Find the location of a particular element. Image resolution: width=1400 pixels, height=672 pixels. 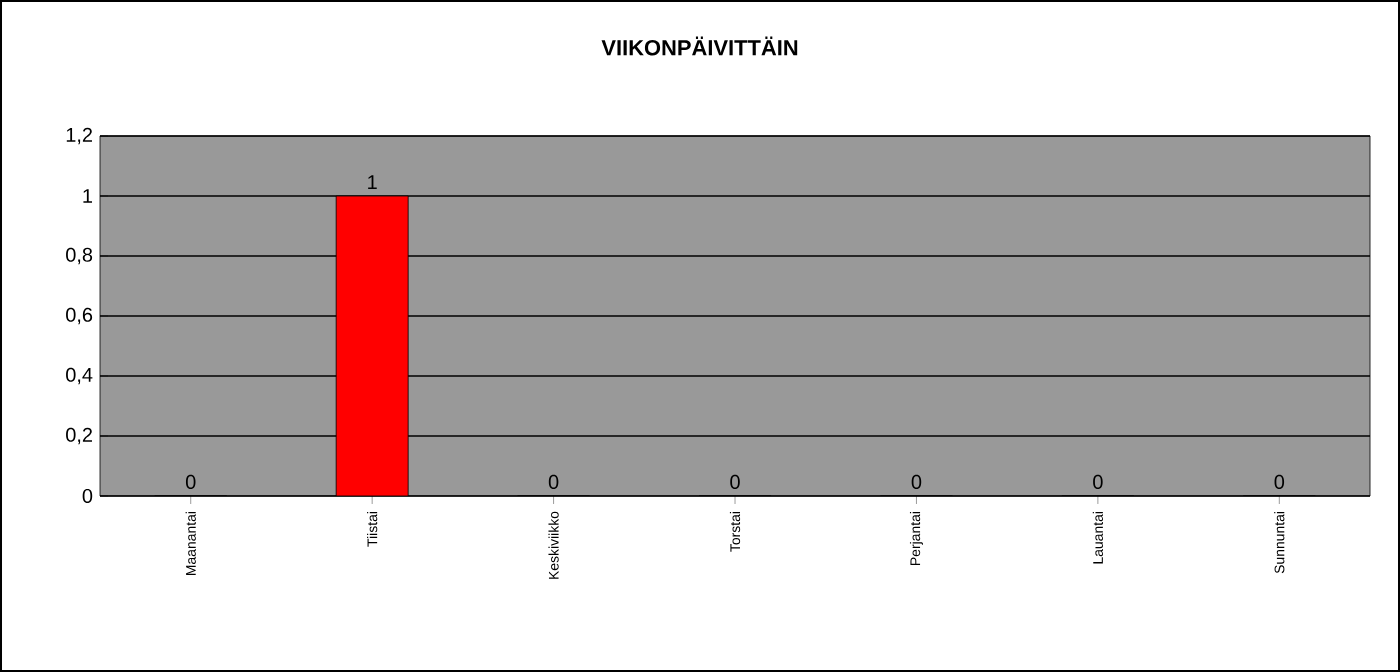

y-tick-label: 1,2 is located at coordinates (79, 136).